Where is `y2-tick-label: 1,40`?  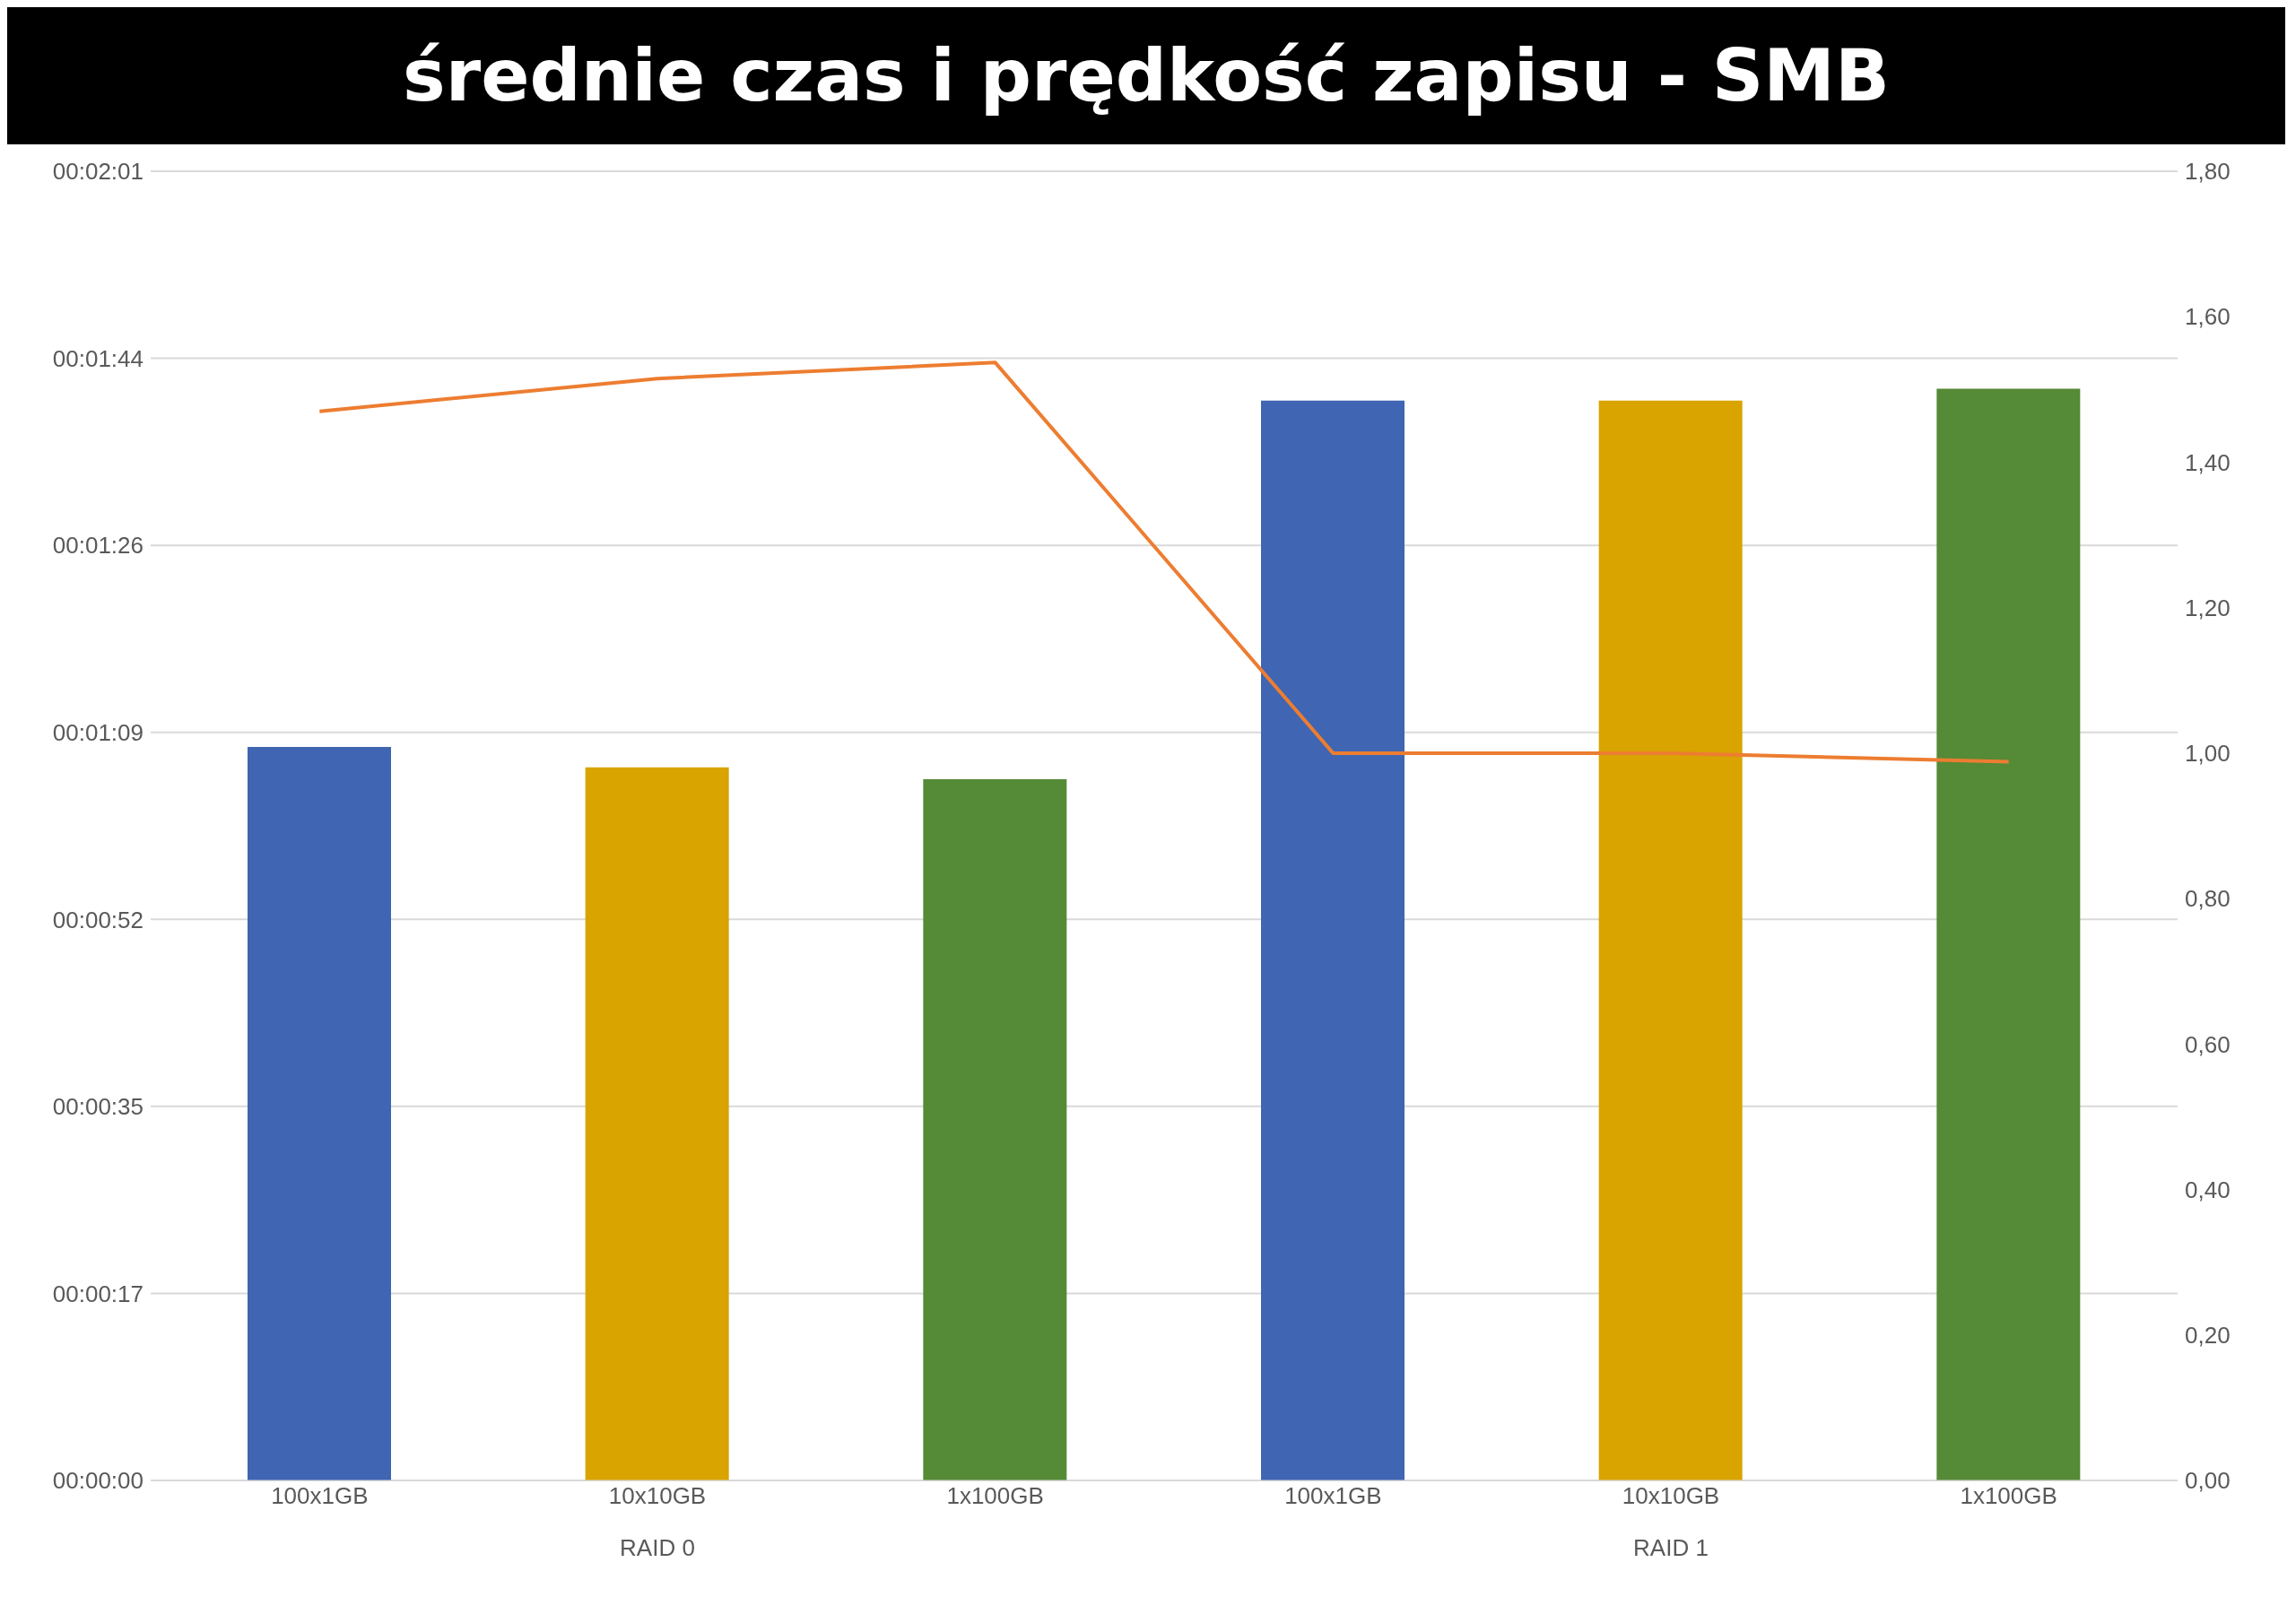 y2-tick-label: 1,40 is located at coordinates (2208, 462).